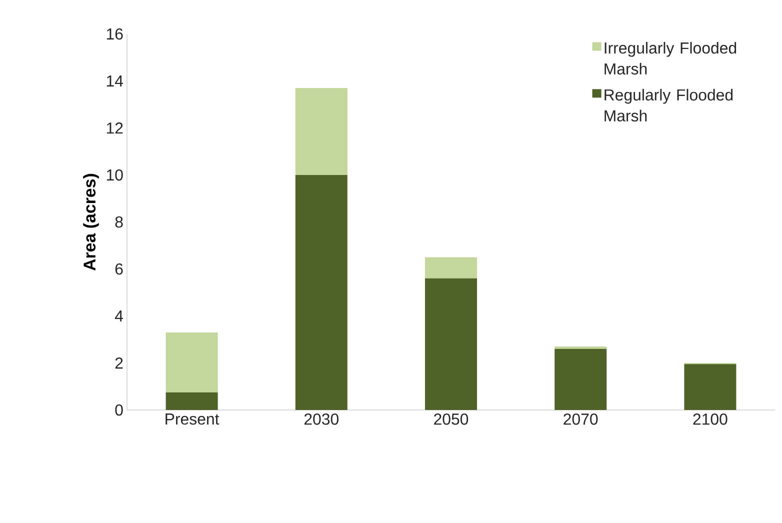  I want to click on x-tick-label: 2050, so click(451, 419).